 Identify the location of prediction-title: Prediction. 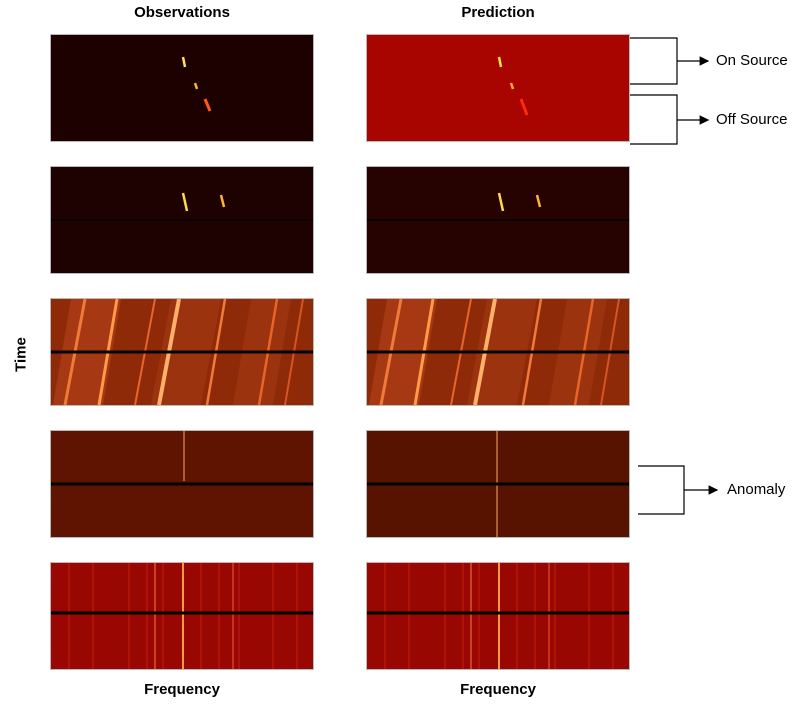
(498, 12).